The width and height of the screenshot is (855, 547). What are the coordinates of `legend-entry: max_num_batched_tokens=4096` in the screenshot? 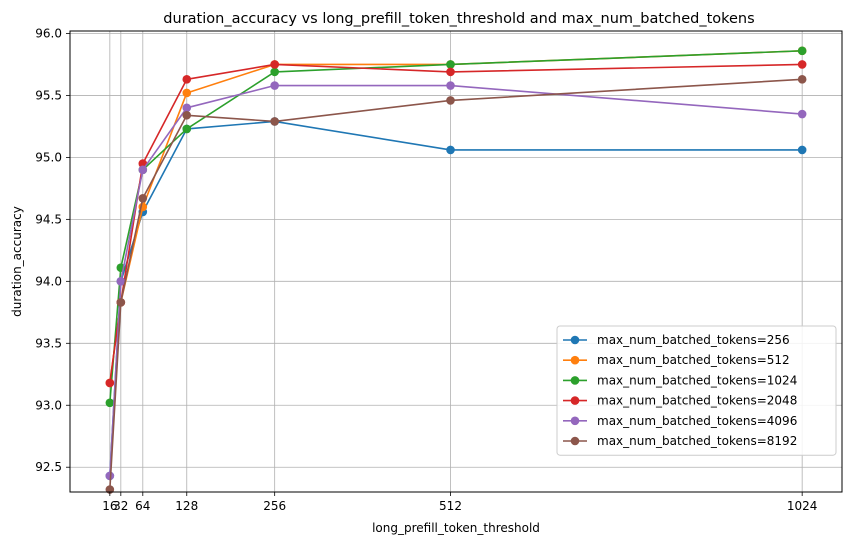 It's located at (680, 421).